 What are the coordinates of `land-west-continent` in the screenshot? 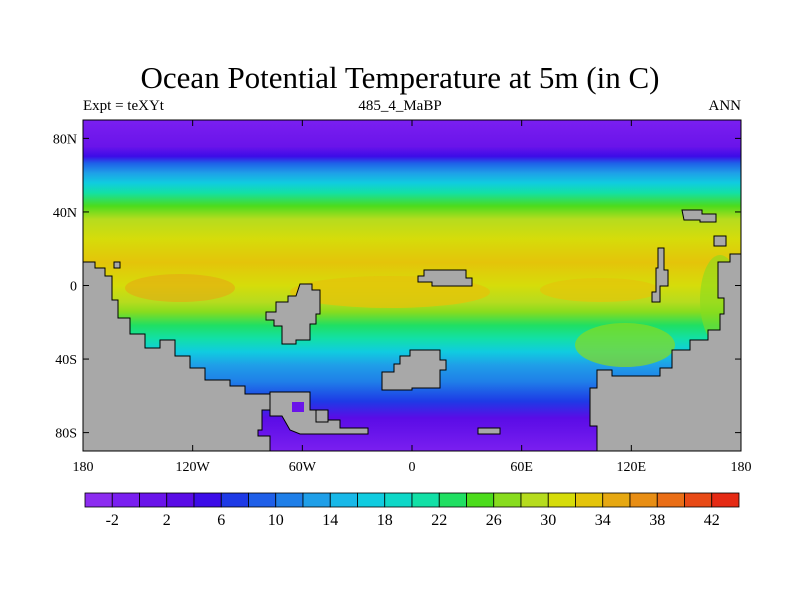 It's located at (177, 356).